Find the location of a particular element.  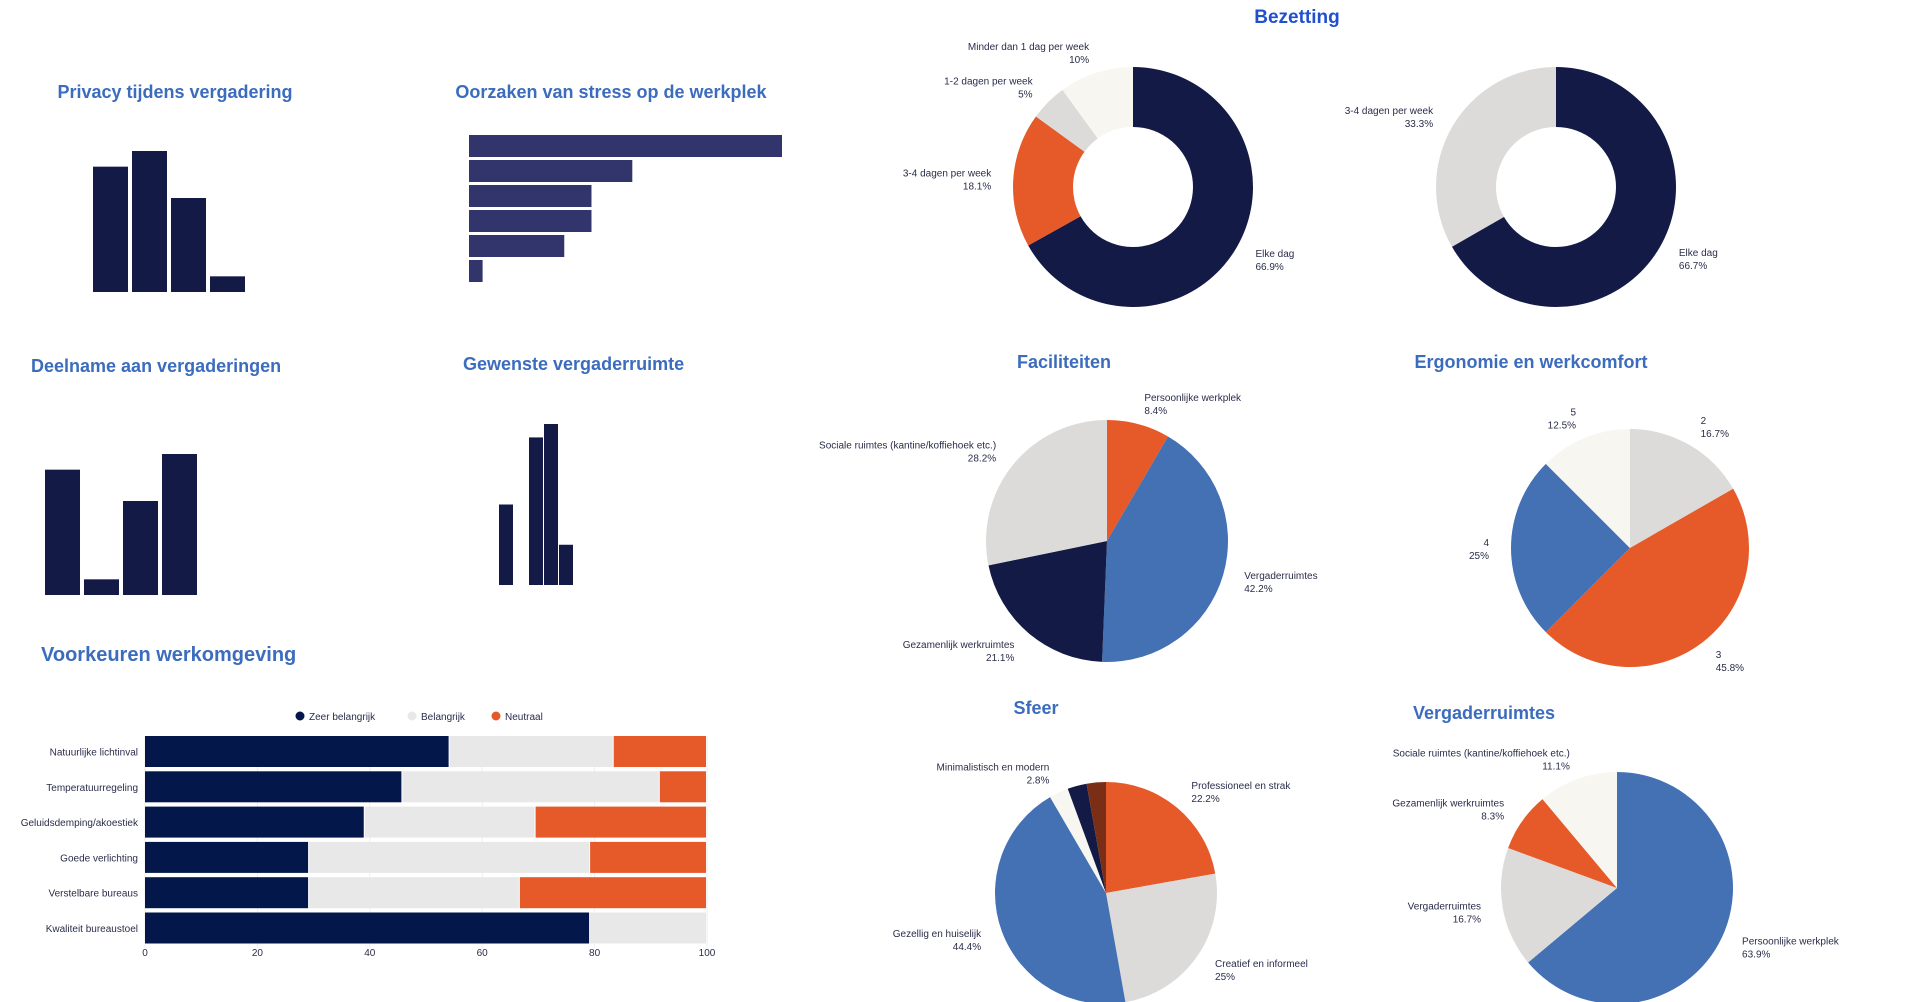

deelname-title: Deelname aan vergaderingen is located at coordinates (156, 366).